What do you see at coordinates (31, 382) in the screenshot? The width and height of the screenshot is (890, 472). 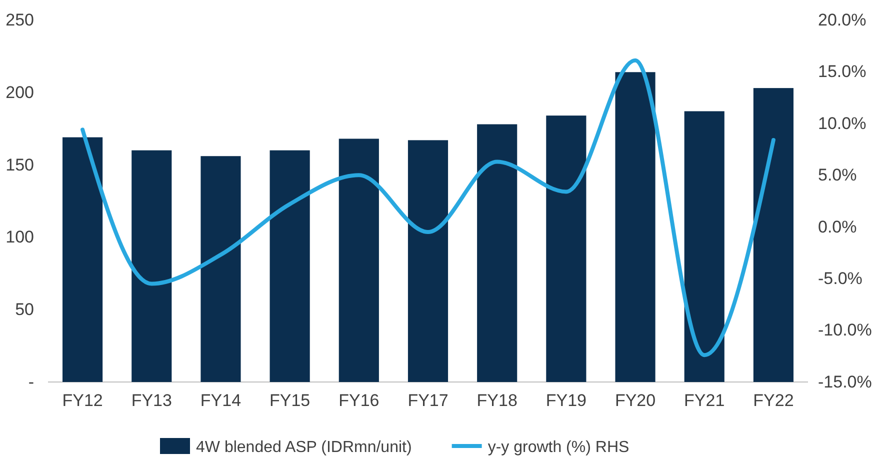 I see `y-tick-label: -` at bounding box center [31, 382].